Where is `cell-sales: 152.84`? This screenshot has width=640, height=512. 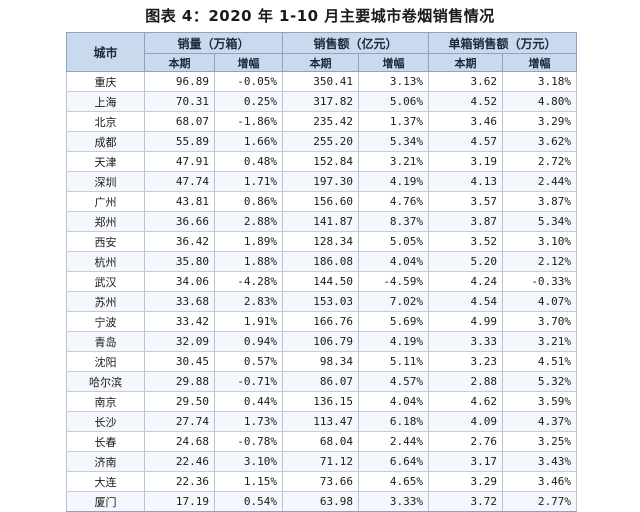
cell-sales: 152.84 is located at coordinates (321, 161).